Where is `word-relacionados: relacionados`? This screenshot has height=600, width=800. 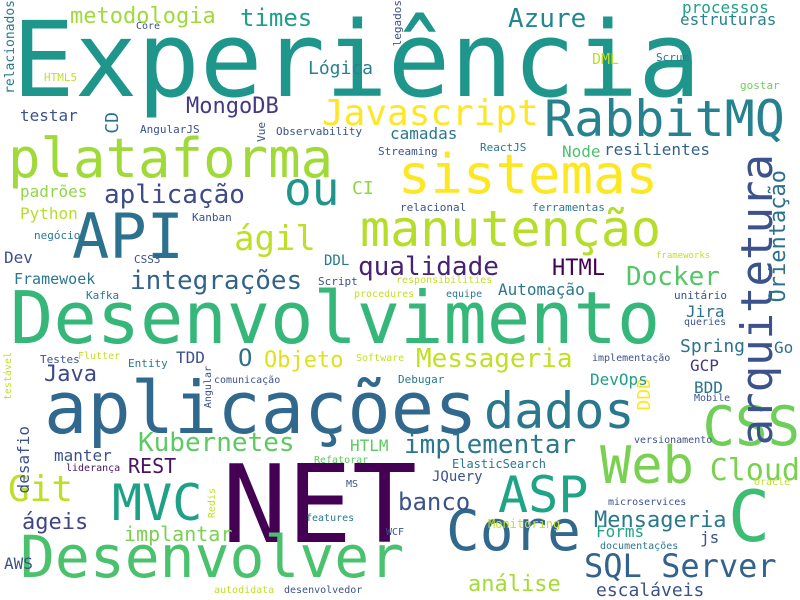 word-relacionados: relacionados is located at coordinates (10, 47).